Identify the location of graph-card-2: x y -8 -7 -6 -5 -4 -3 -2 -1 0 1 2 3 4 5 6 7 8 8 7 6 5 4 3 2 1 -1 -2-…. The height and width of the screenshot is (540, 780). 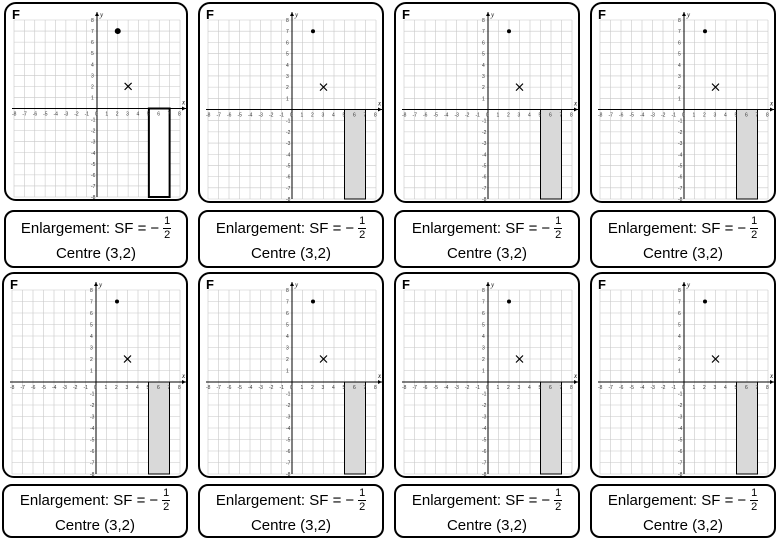
(291, 102).